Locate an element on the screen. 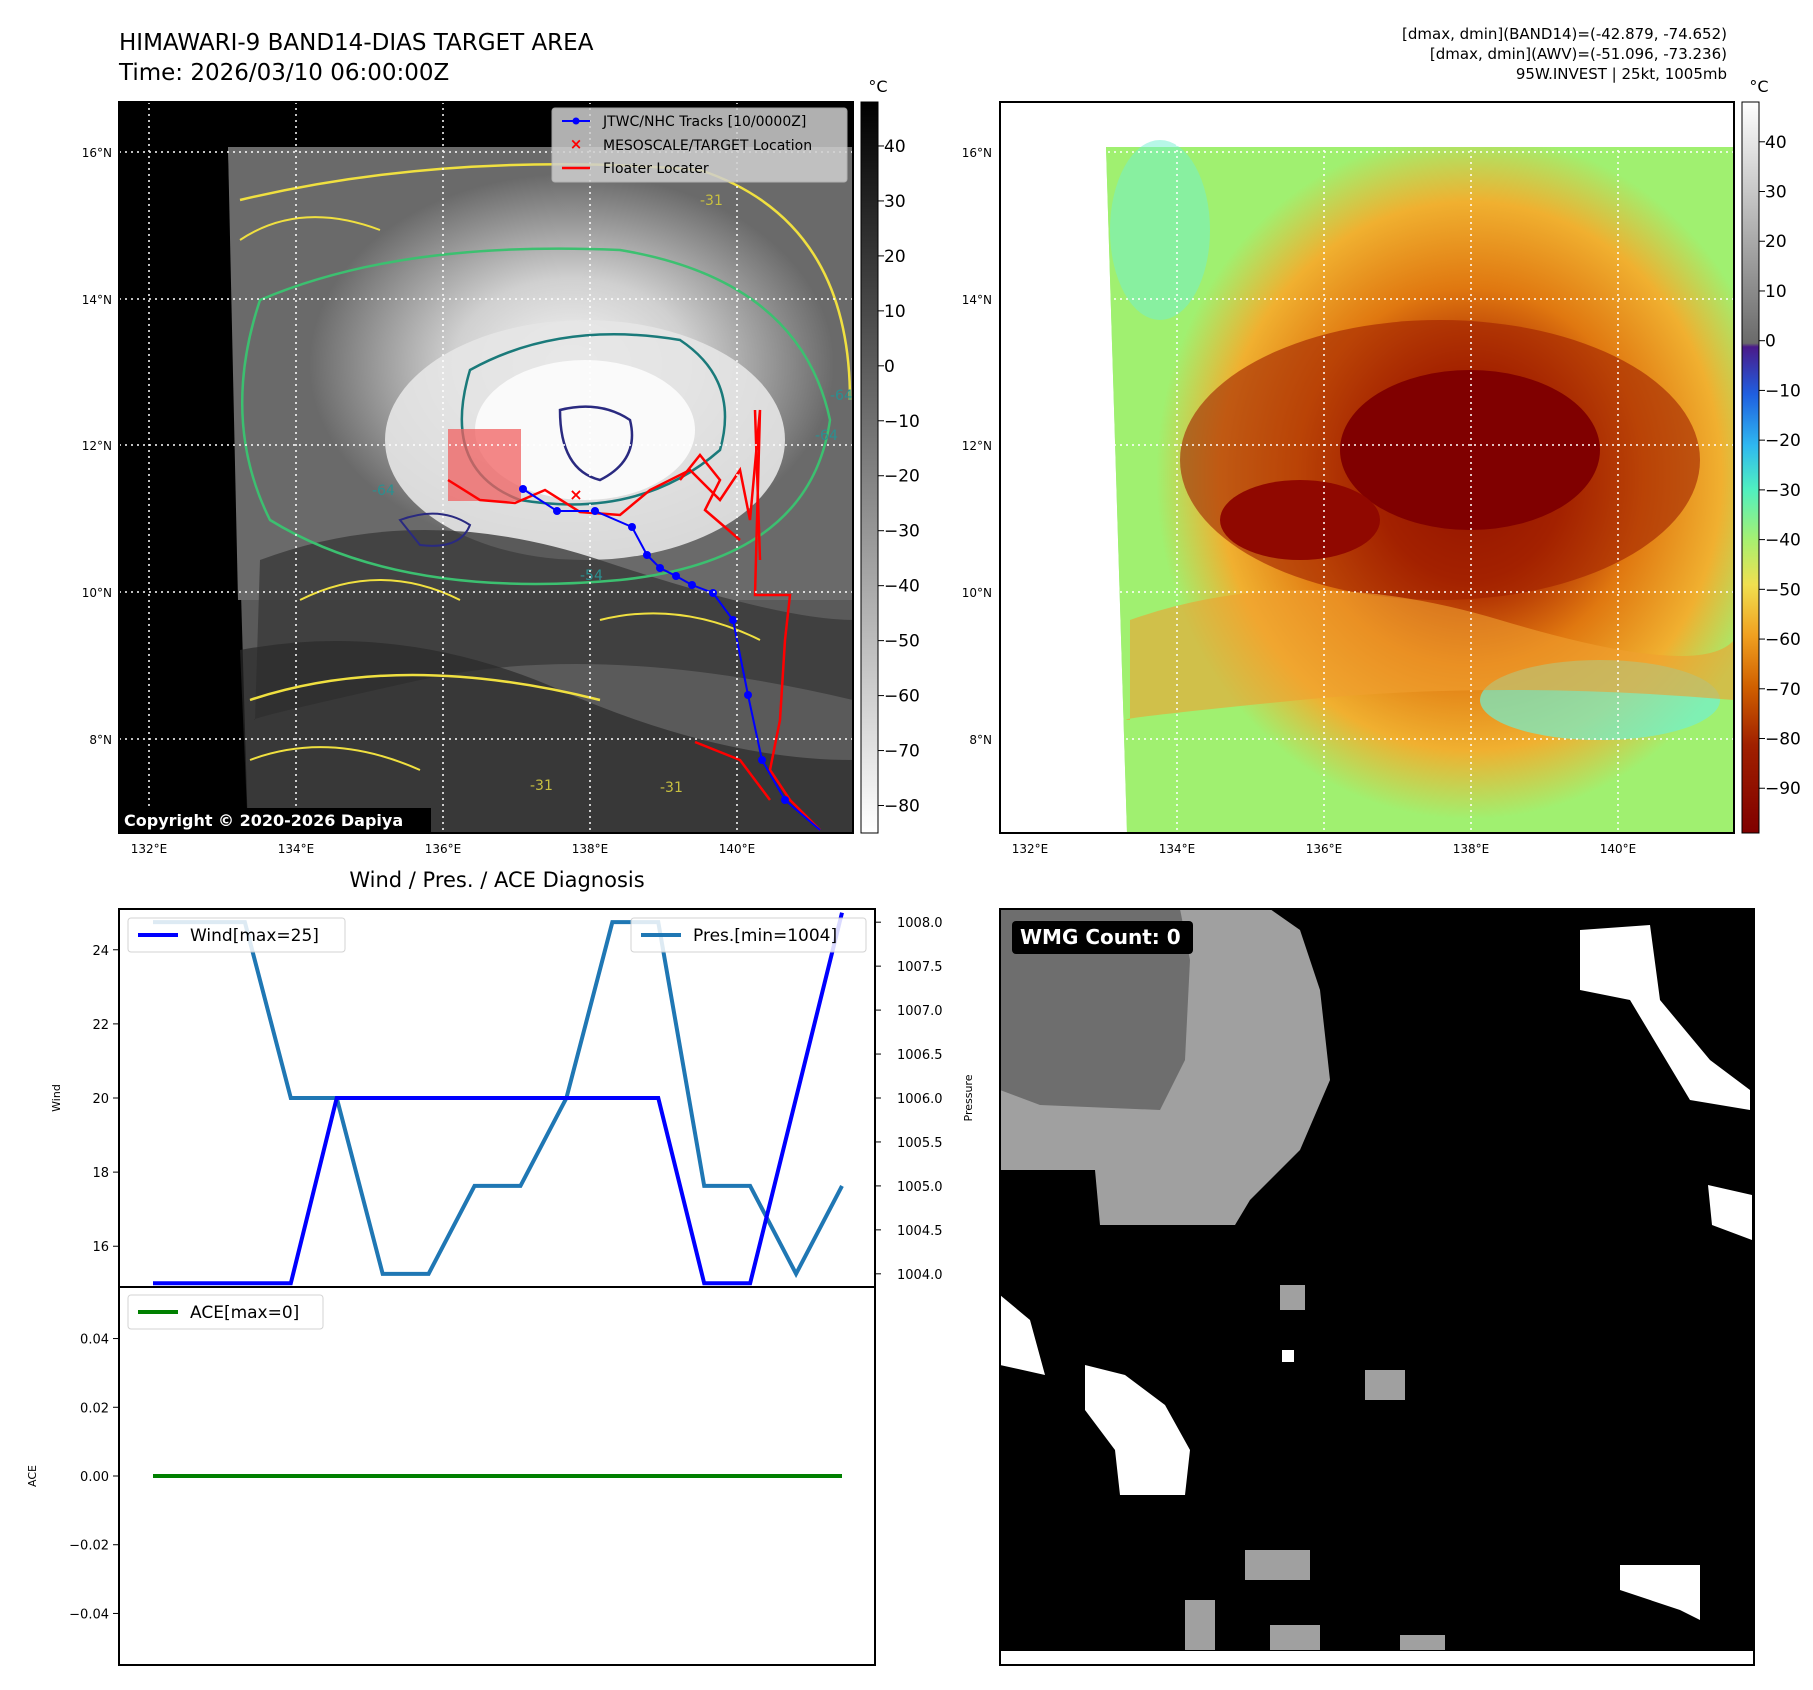 The image size is (1813, 1690). wind-legend-label: Wind[max=25] is located at coordinates (254, 936).